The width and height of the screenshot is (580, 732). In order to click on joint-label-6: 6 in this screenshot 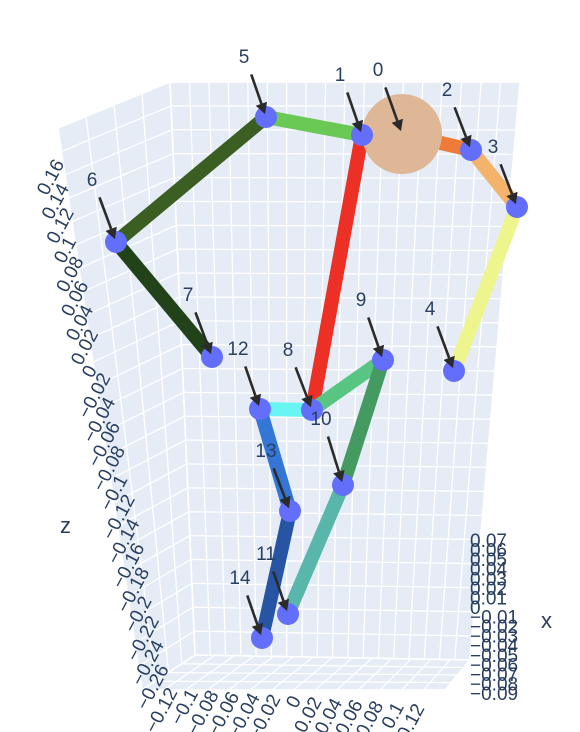, I will do `click(92, 180)`.